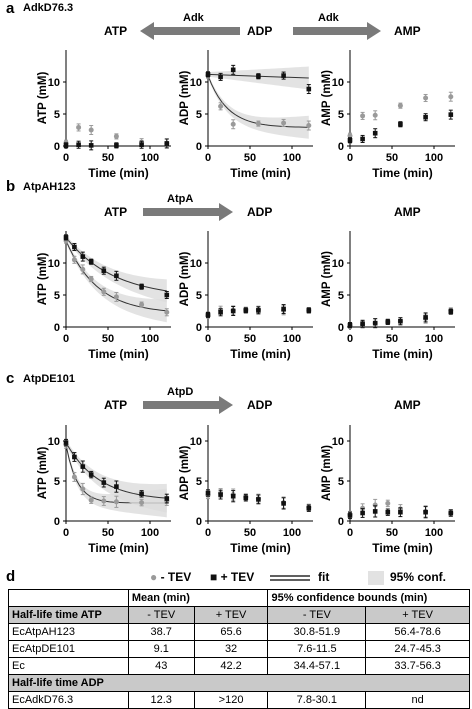 This screenshot has height=709, width=472. What do you see at coordinates (407, 31) in the screenshot?
I see `header-a-amp: AMP` at bounding box center [407, 31].